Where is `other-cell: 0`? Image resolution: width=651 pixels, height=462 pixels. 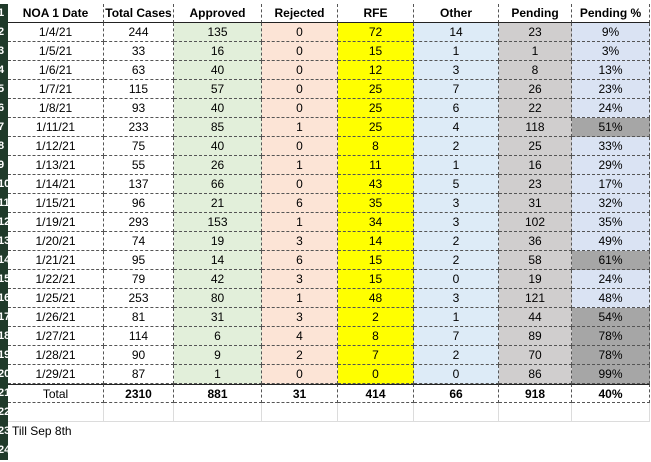
other-cell: 0 is located at coordinates (456, 374).